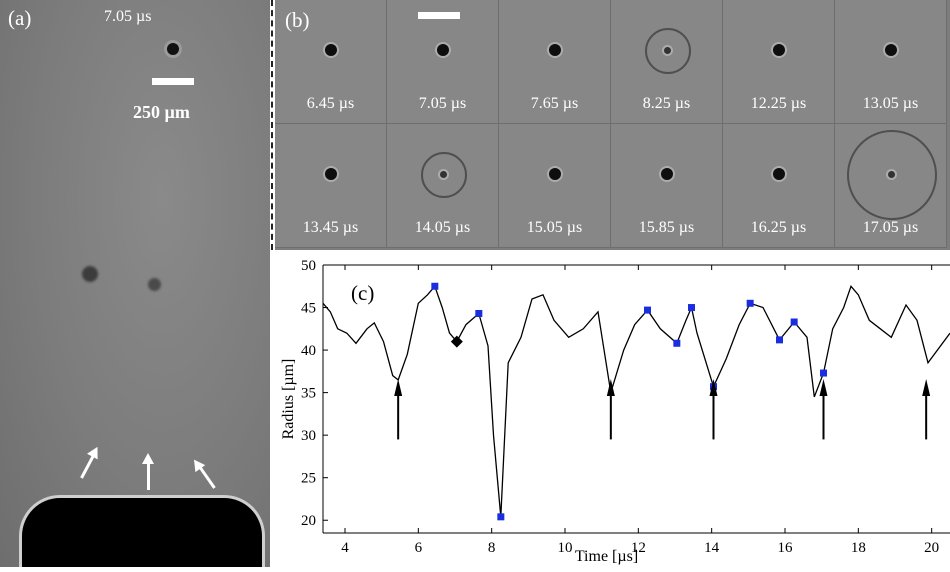 This screenshot has width=950, height=572. Describe the element at coordinates (666, 103) in the screenshot. I see `frame-time-label: 8.25 µs` at that location.